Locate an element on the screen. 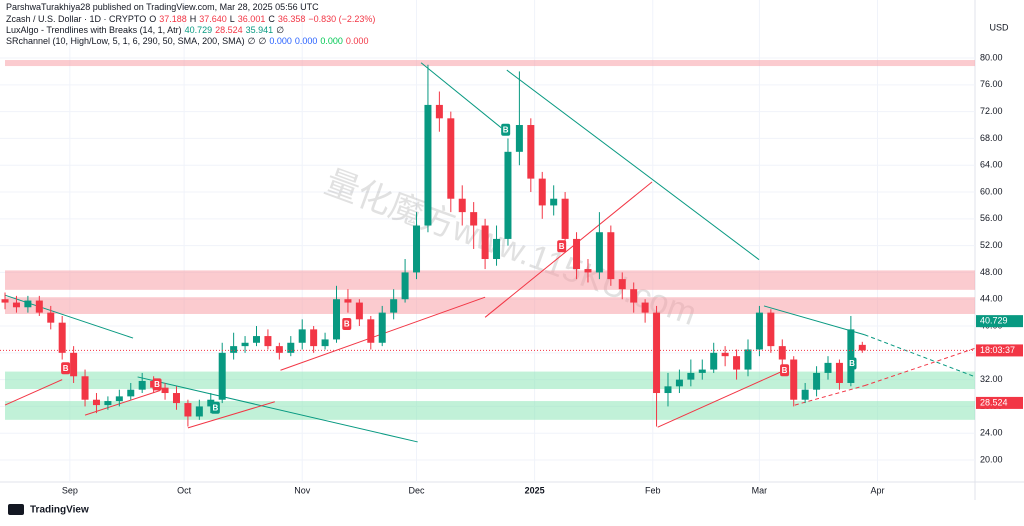  legend-item: −0.830 (−2.23%) is located at coordinates (342, 19).